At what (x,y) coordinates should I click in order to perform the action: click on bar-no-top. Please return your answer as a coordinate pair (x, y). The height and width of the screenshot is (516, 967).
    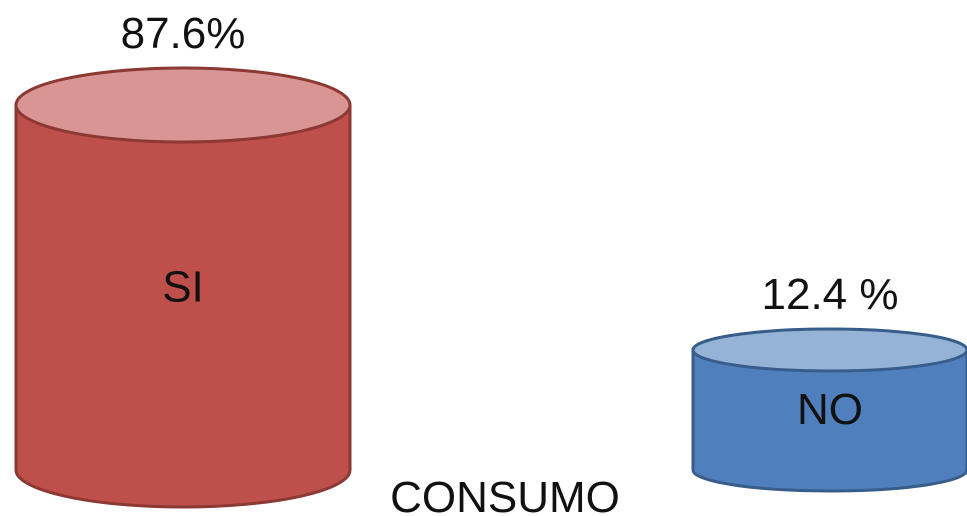
    Looking at the image, I should click on (829, 350).